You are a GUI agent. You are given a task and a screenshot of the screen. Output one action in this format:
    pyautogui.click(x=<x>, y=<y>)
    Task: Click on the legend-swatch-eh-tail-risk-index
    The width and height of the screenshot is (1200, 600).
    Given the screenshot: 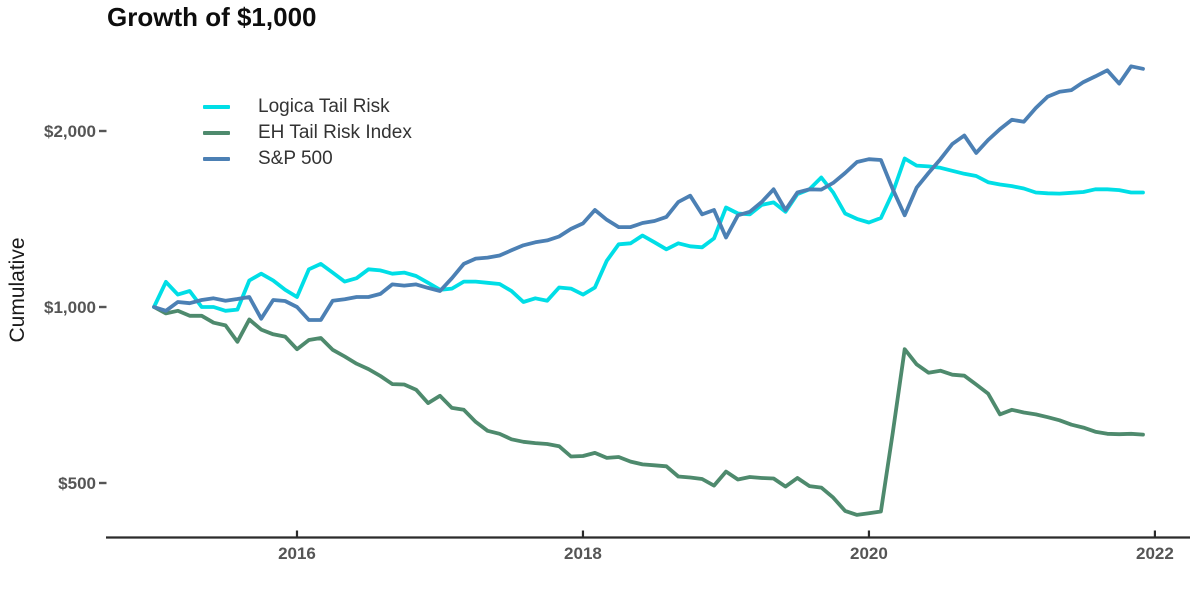 What is the action you would take?
    pyautogui.click(x=216, y=133)
    